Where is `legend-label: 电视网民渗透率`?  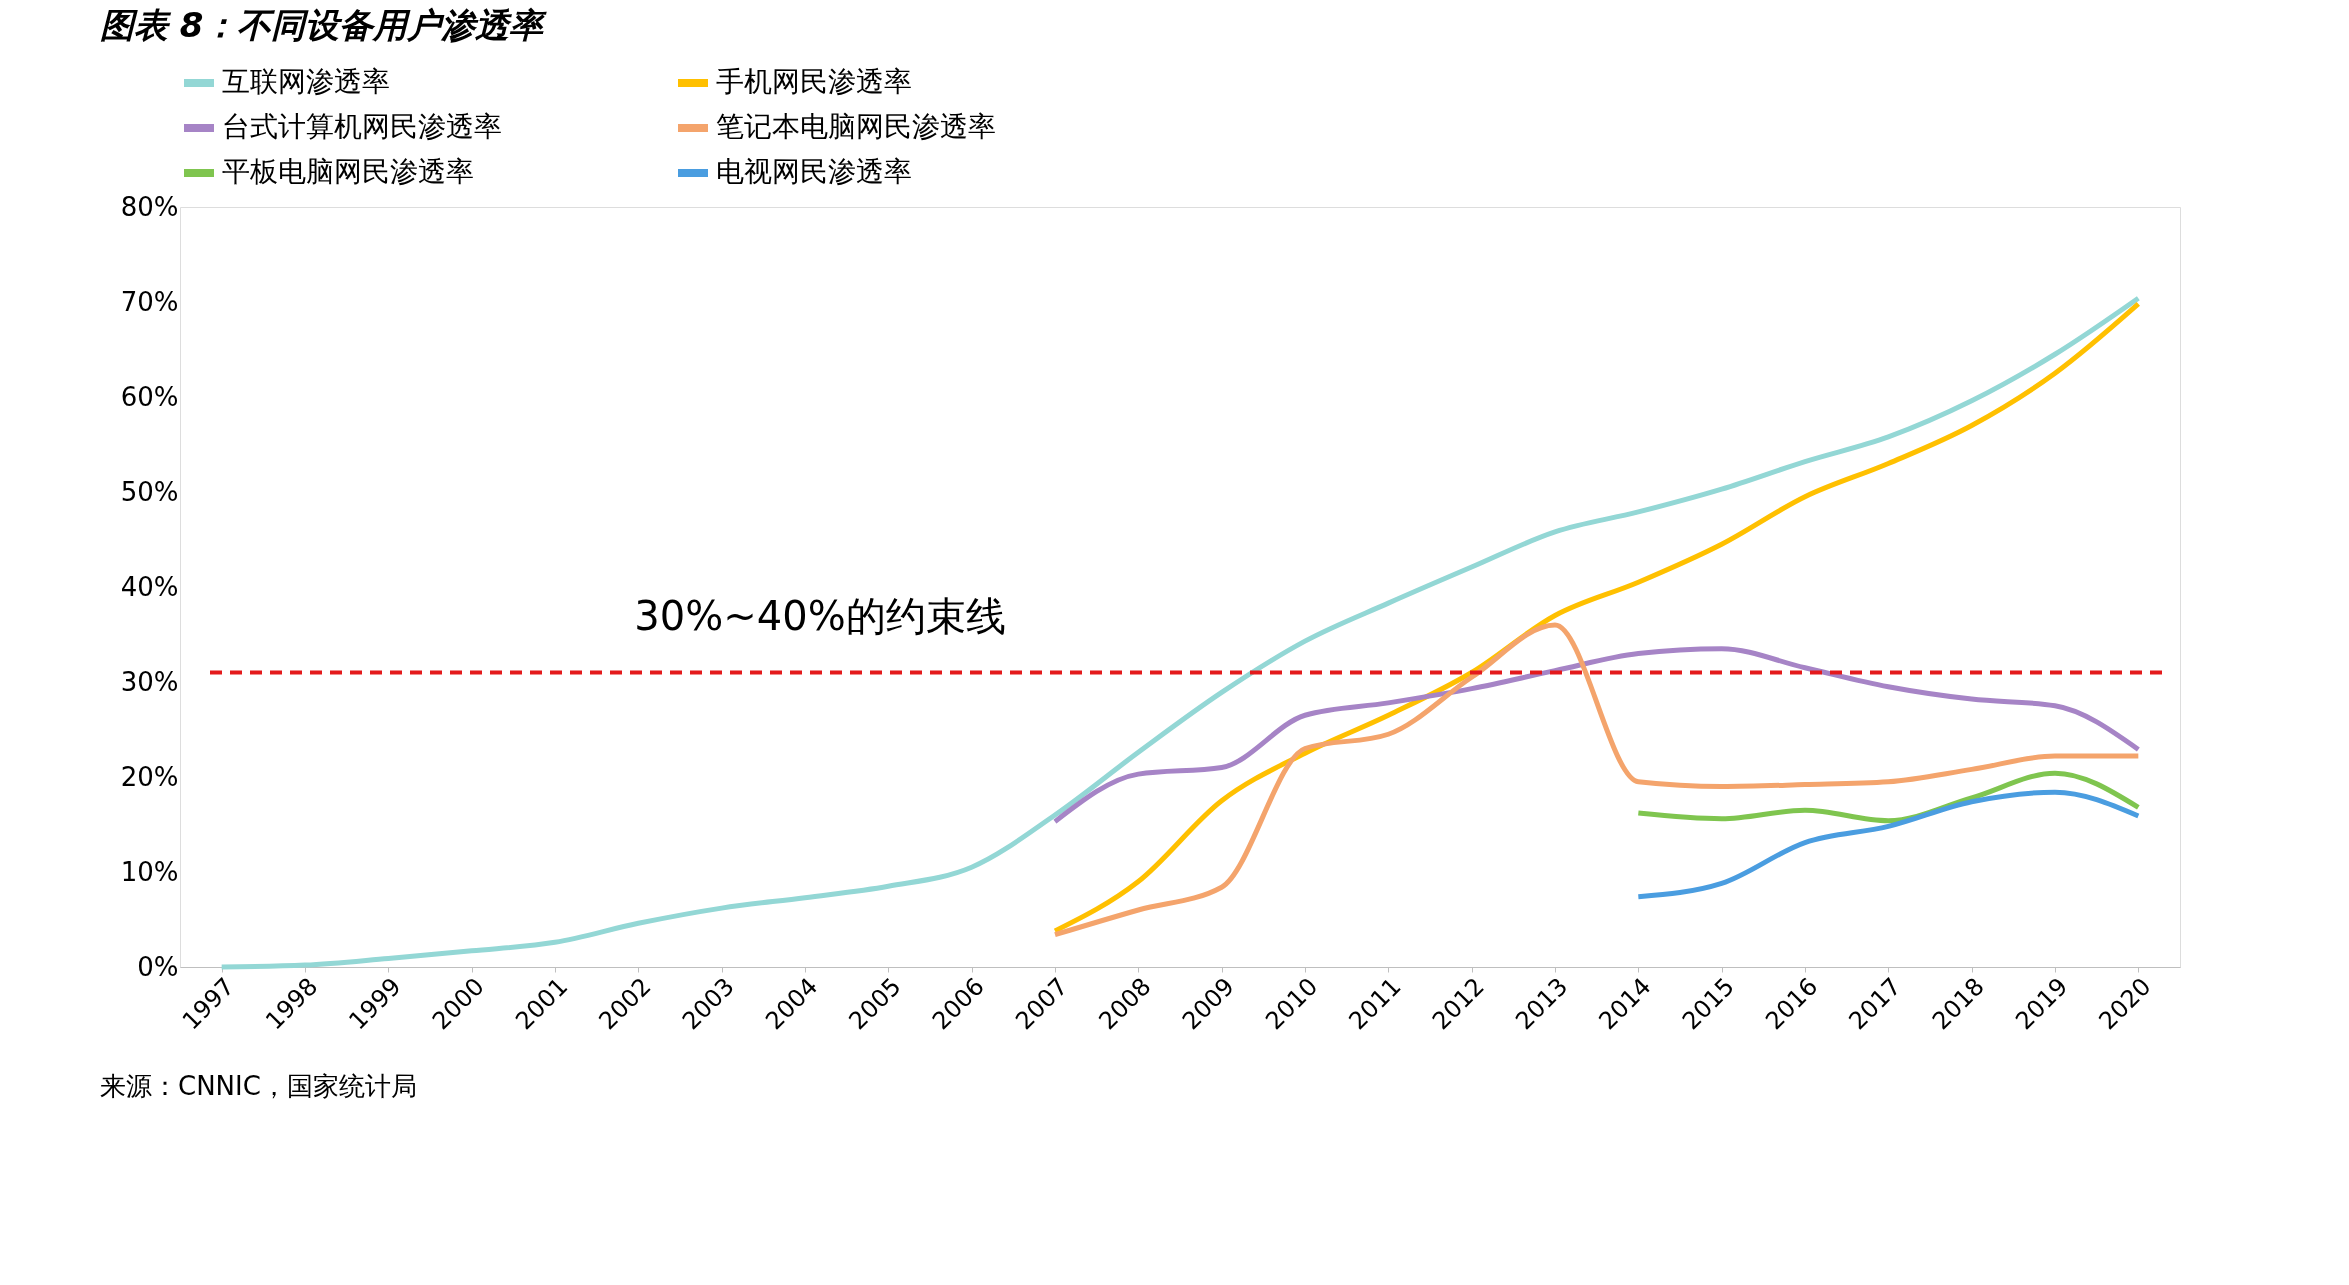 legend-label: 电视网民渗透率 is located at coordinates (814, 171).